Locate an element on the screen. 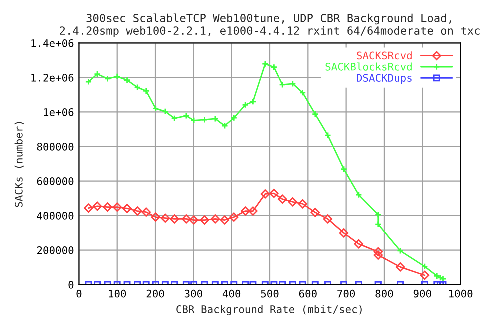  chart-title: 300sec ScalableTCP Web100tune, UDP CBR Background Load, is located at coordinates (269, 19).